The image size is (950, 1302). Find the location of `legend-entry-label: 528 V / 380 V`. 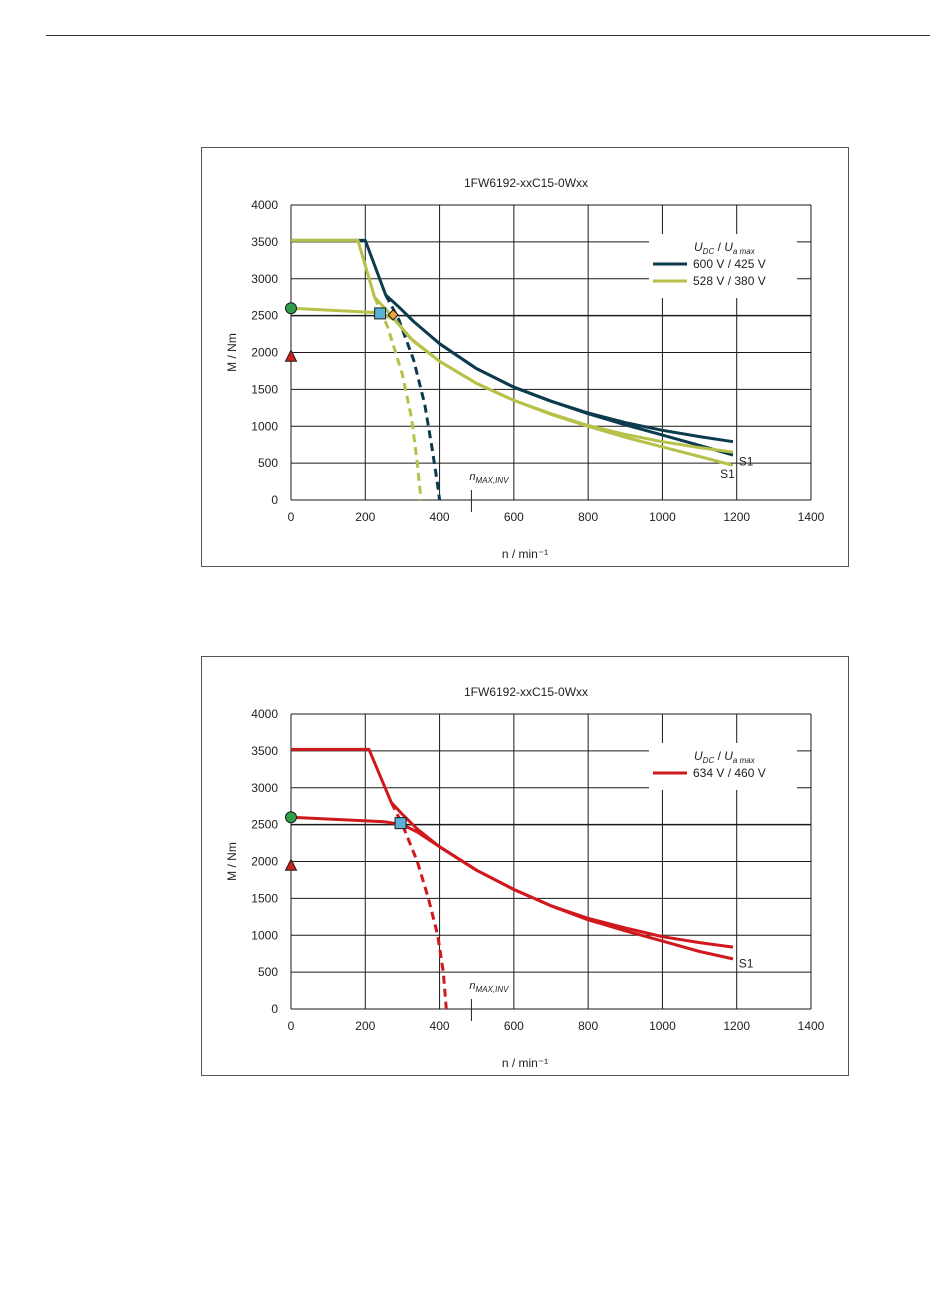

legend-entry-label: 528 V / 380 V is located at coordinates (729, 281).